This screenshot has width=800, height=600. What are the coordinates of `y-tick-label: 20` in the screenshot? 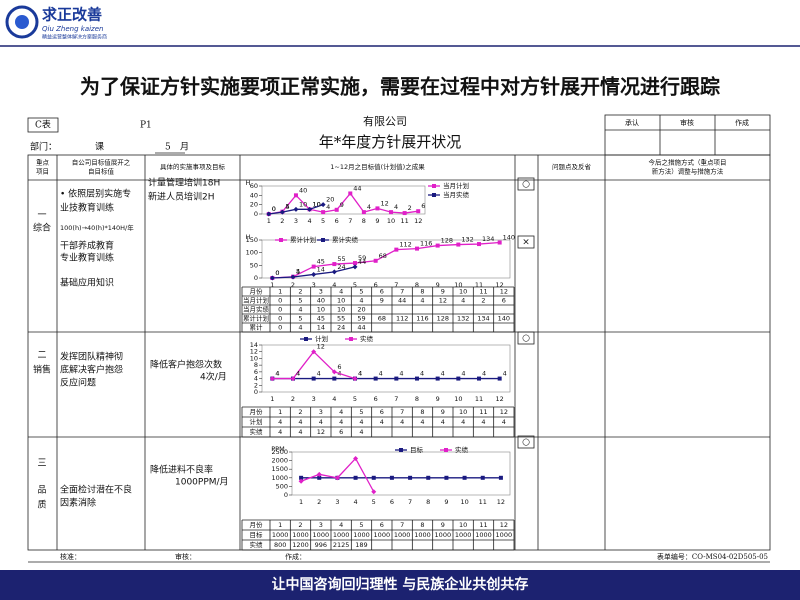 It's located at (254, 205).